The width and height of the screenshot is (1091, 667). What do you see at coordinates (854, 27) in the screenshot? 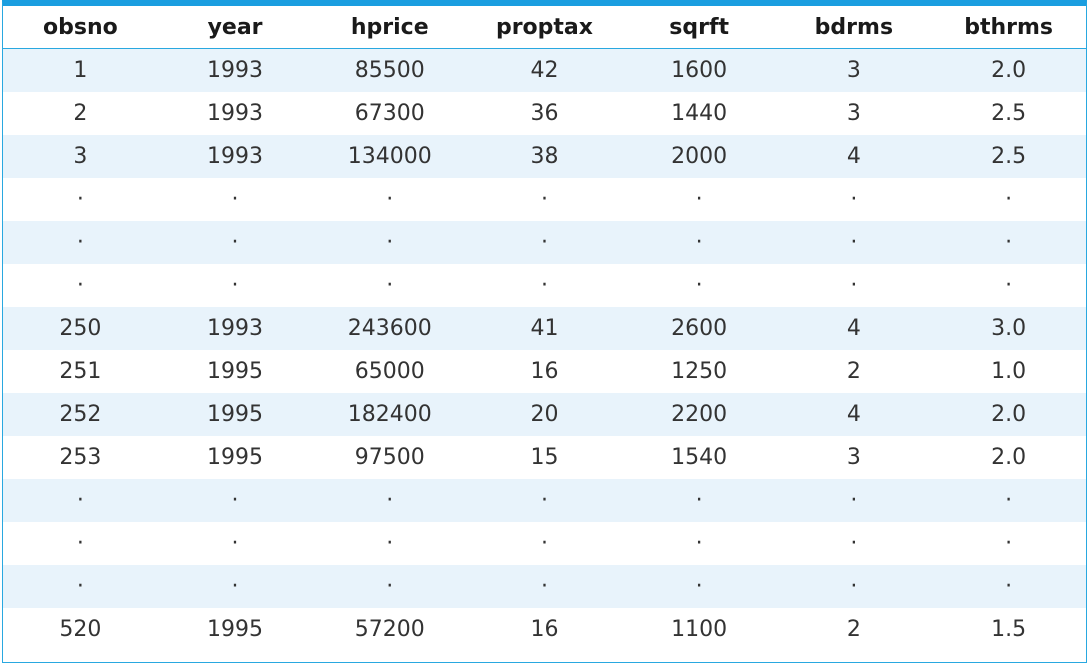
I see `column-header-bdrms: bdrms` at bounding box center [854, 27].